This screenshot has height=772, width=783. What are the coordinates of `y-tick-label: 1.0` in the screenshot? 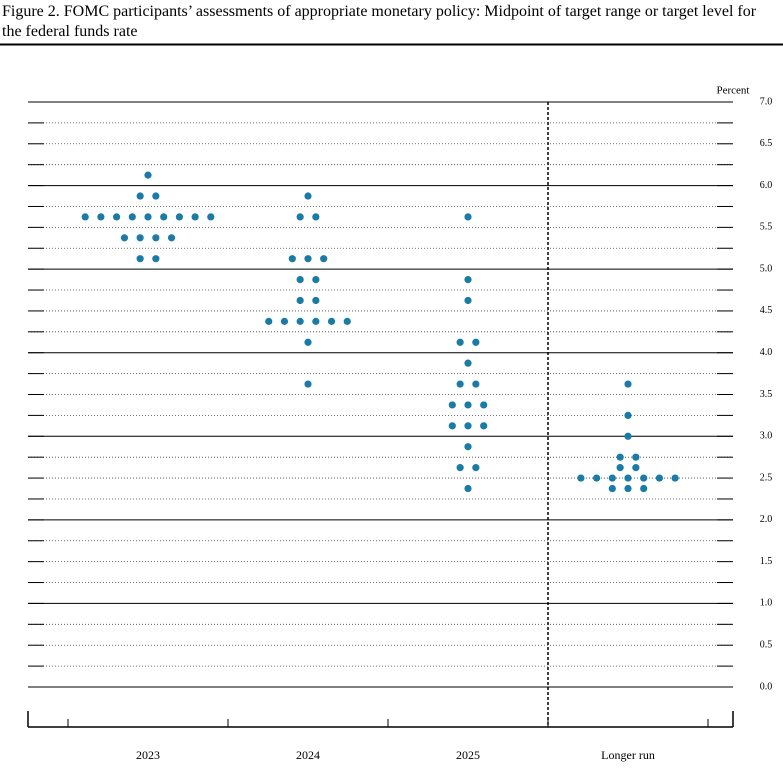 It's located at (766, 603).